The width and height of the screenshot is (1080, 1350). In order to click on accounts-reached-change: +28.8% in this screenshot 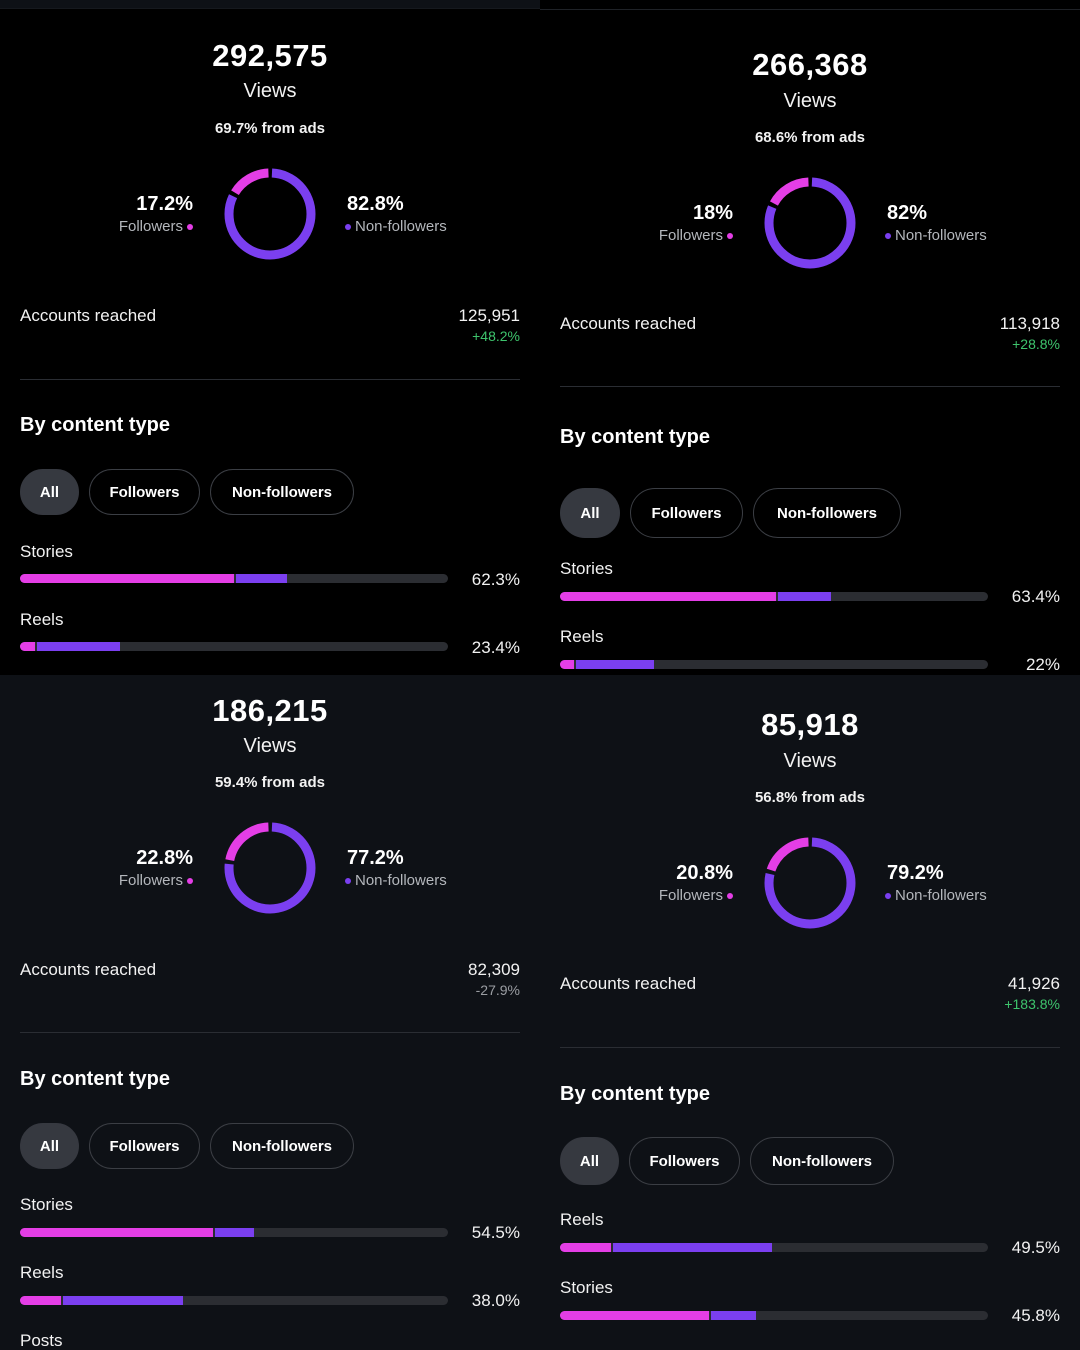, I will do `click(1036, 344)`.